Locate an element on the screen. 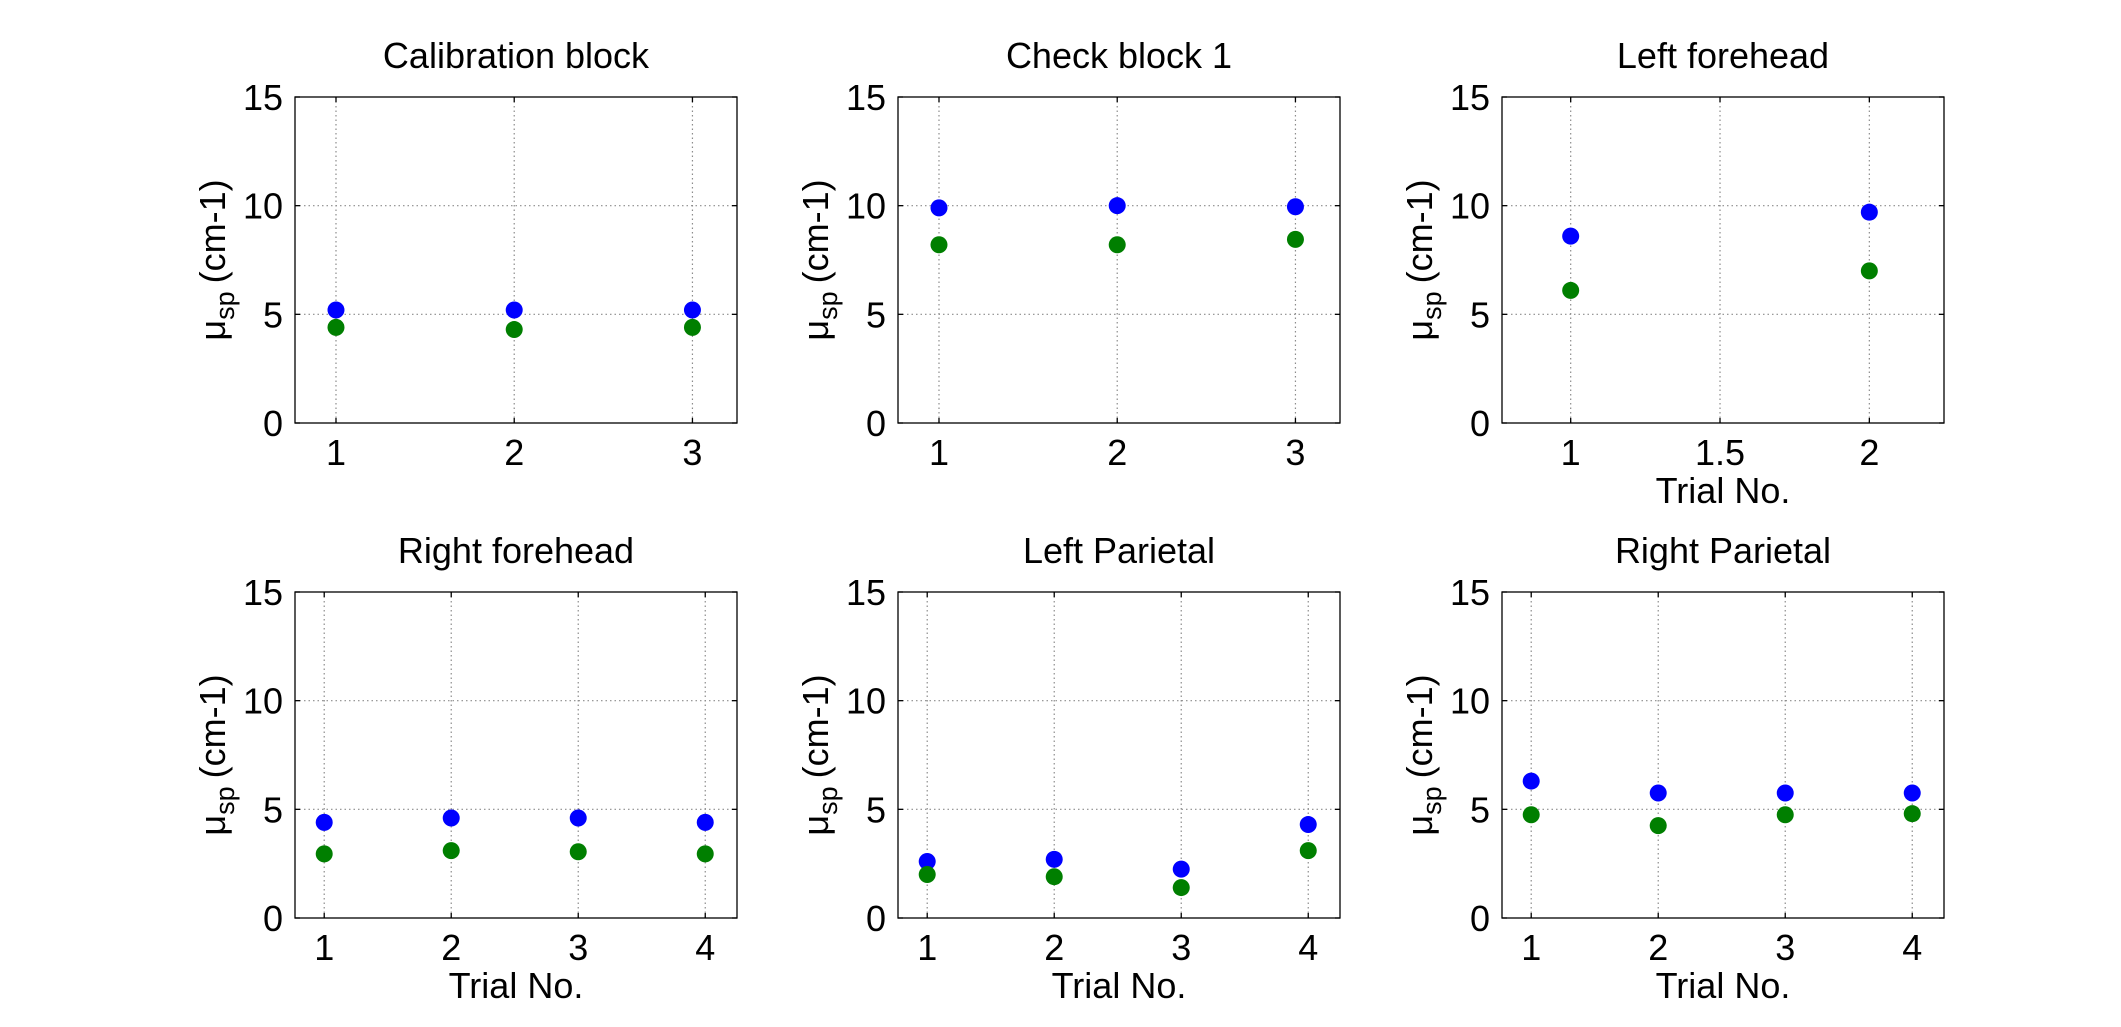 The width and height of the screenshot is (2121, 1027). x-tick-label: 1.5 is located at coordinates (1720, 452).